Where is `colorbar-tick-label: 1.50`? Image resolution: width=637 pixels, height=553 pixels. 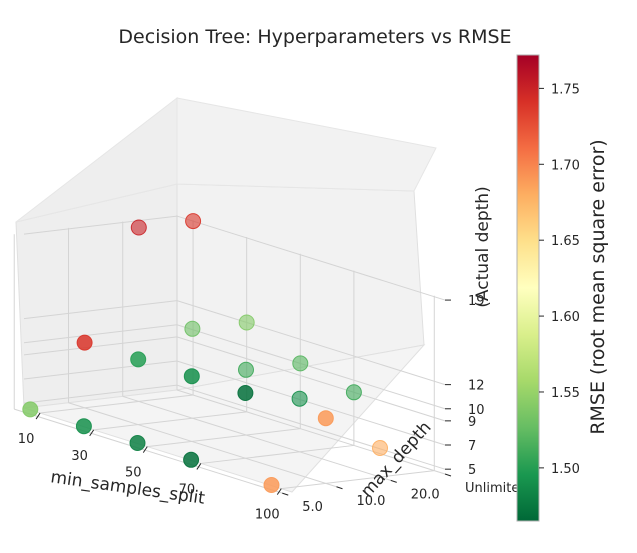
colorbar-tick-label: 1.50 is located at coordinates (565, 469).